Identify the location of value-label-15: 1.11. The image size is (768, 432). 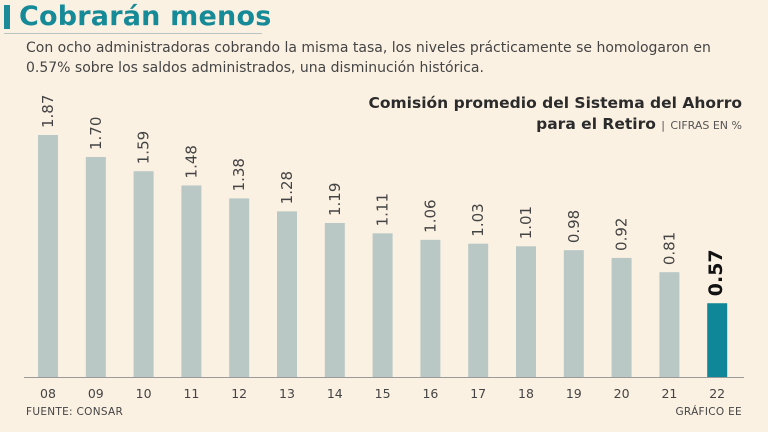
(383, 209).